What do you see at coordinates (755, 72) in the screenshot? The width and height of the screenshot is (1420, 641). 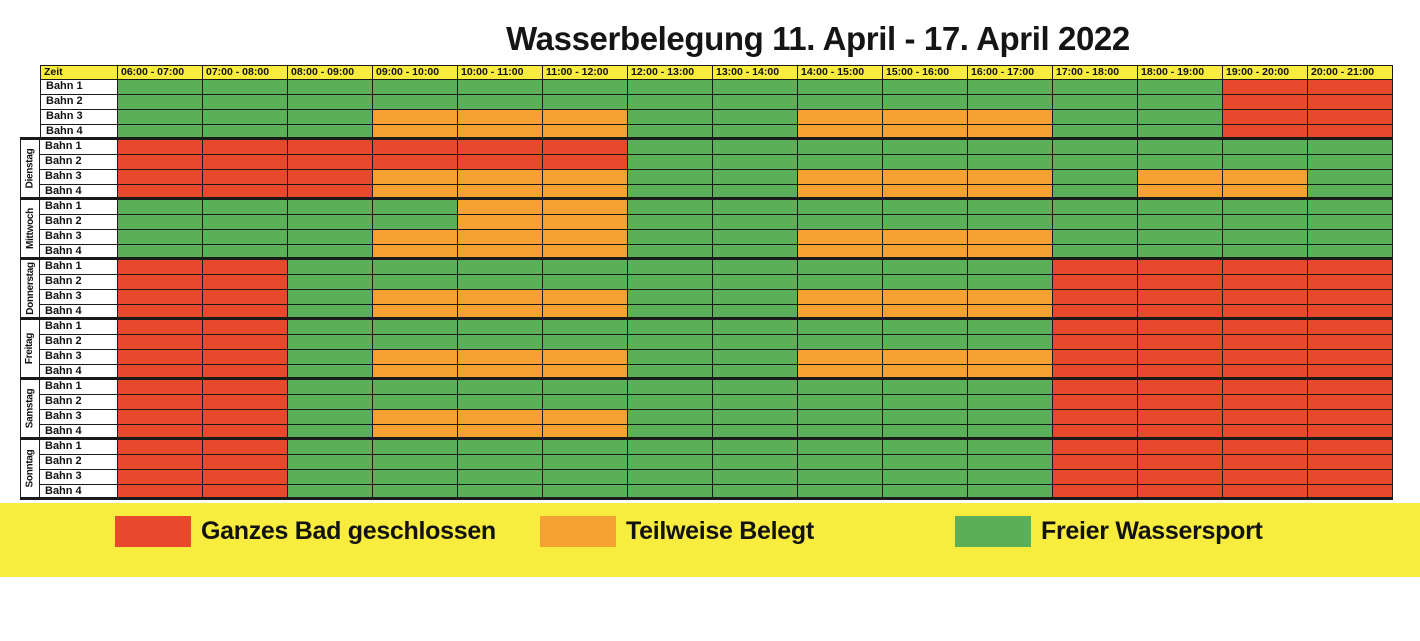 I see `time-header-cell-7: 13:00 - 14:00` at bounding box center [755, 72].